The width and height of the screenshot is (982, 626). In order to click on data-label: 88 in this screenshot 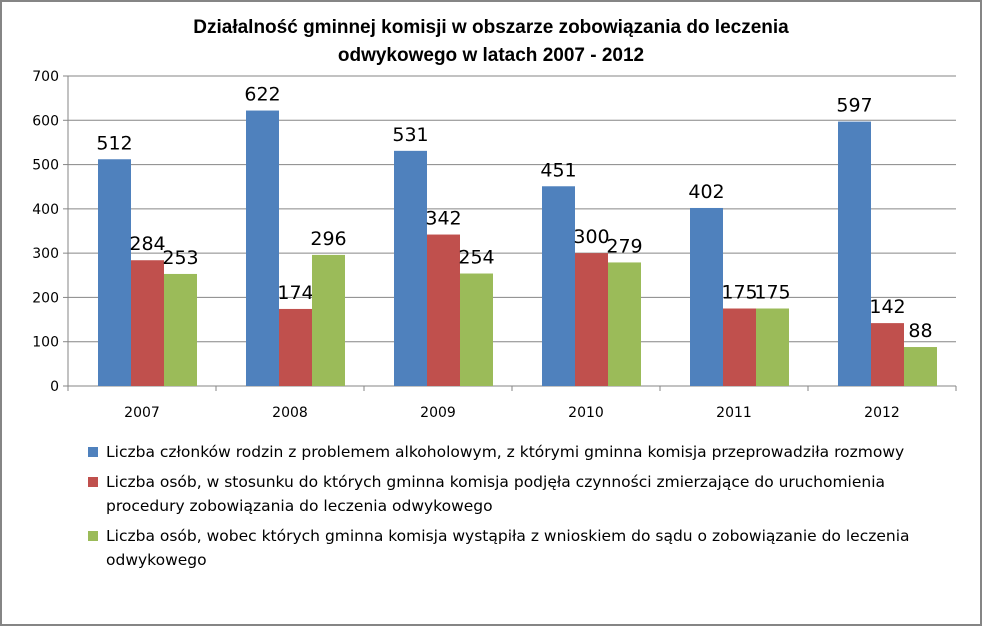, I will do `click(920, 331)`.